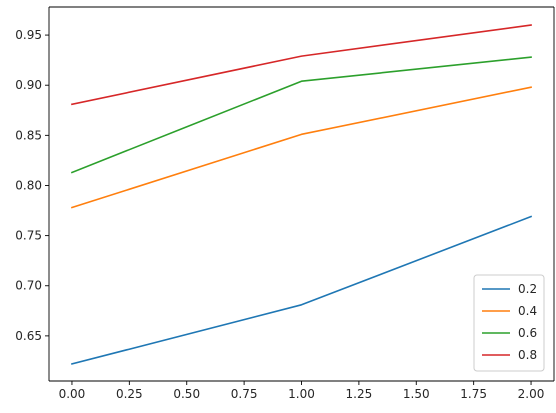 The image size is (556, 413). Describe the element at coordinates (301, 394) in the screenshot. I see `x-tick-label: 1.00` at that location.